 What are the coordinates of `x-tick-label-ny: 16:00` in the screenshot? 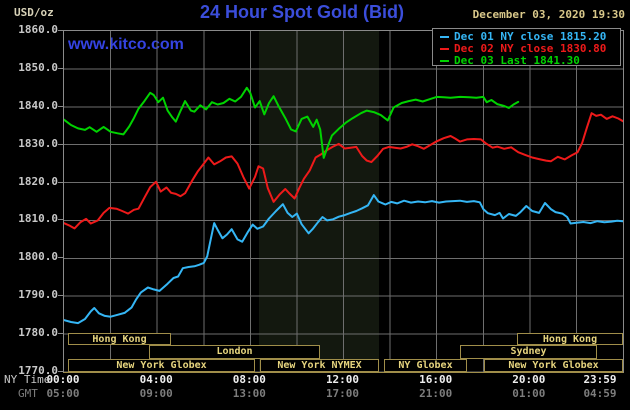 It's located at (436, 379).